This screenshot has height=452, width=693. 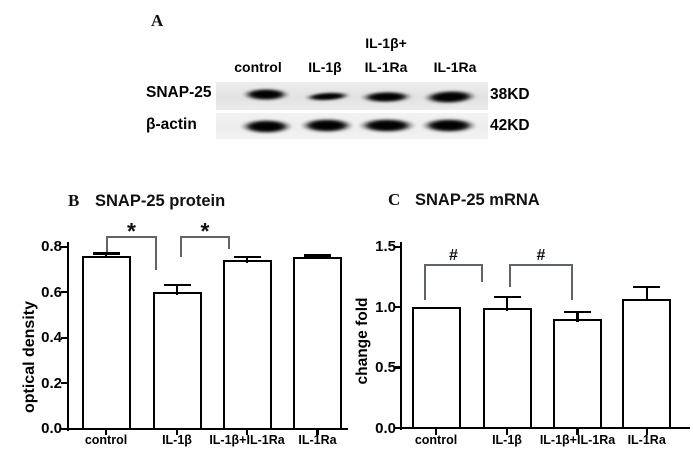 I want to click on blot-row-label-snap25: SNAP-25, so click(x=179, y=92).